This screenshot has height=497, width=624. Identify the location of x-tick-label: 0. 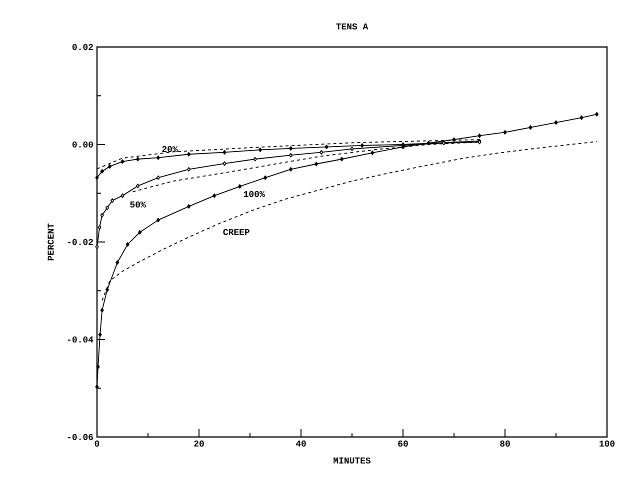
(97, 443).